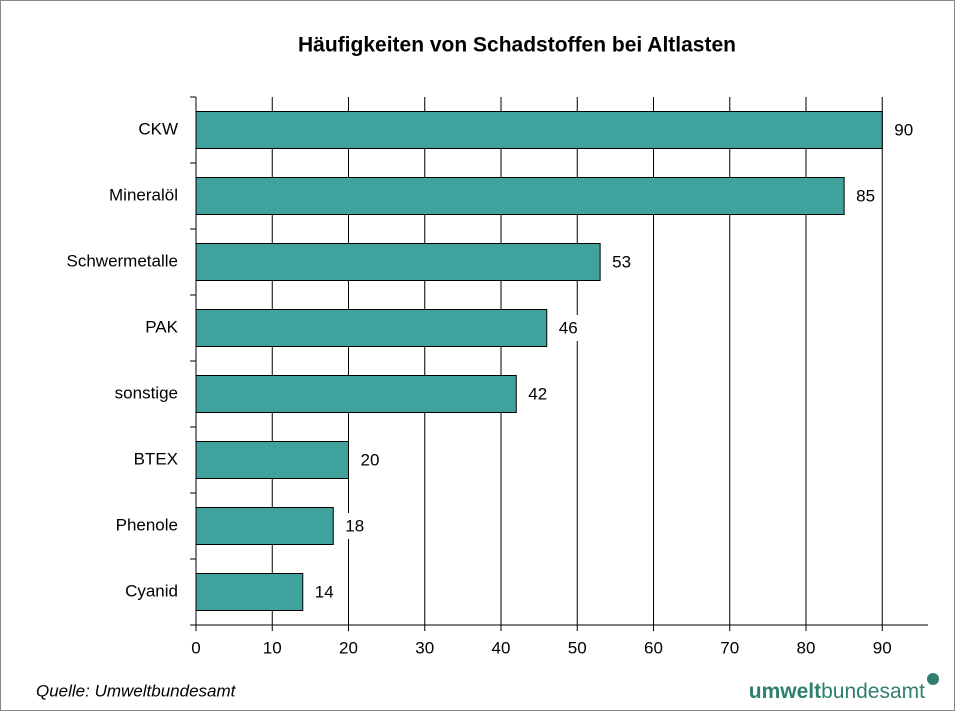 The height and width of the screenshot is (711, 955). I want to click on source: Quelle: Umweltbundesamt, so click(136, 690).